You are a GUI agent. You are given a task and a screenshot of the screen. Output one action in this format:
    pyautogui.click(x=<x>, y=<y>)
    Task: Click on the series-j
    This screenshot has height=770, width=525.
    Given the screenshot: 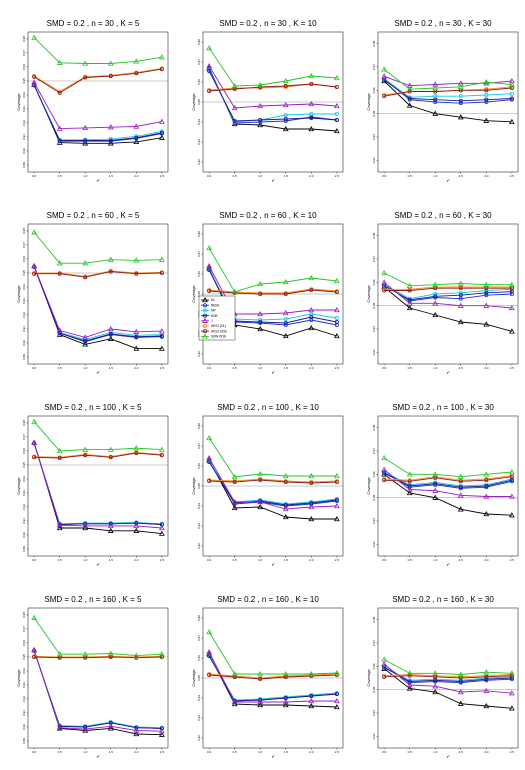 What is the action you would take?
    pyautogui.click(x=98, y=105)
    